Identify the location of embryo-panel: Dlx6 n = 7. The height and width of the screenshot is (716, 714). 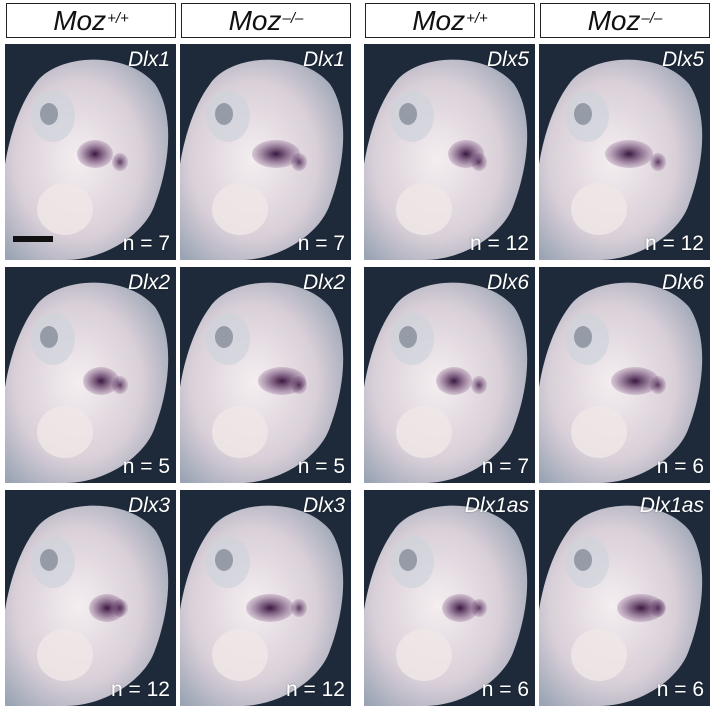
(449, 375).